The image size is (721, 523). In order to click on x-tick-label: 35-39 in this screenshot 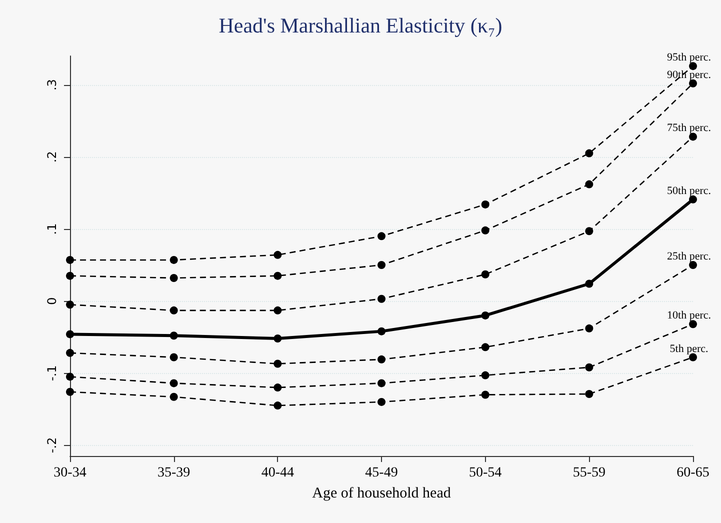, I will do `click(173, 473)`.